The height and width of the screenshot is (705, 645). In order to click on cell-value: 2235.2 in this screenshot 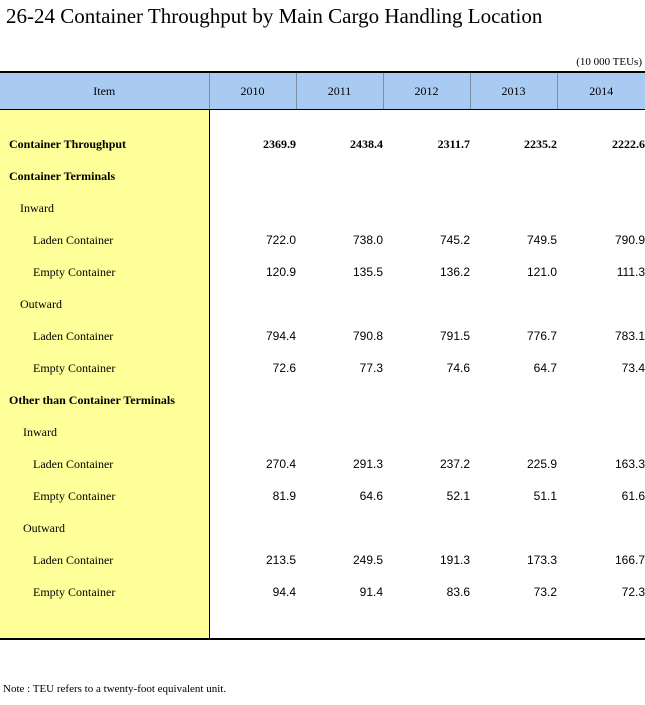, I will do `click(540, 143)`.